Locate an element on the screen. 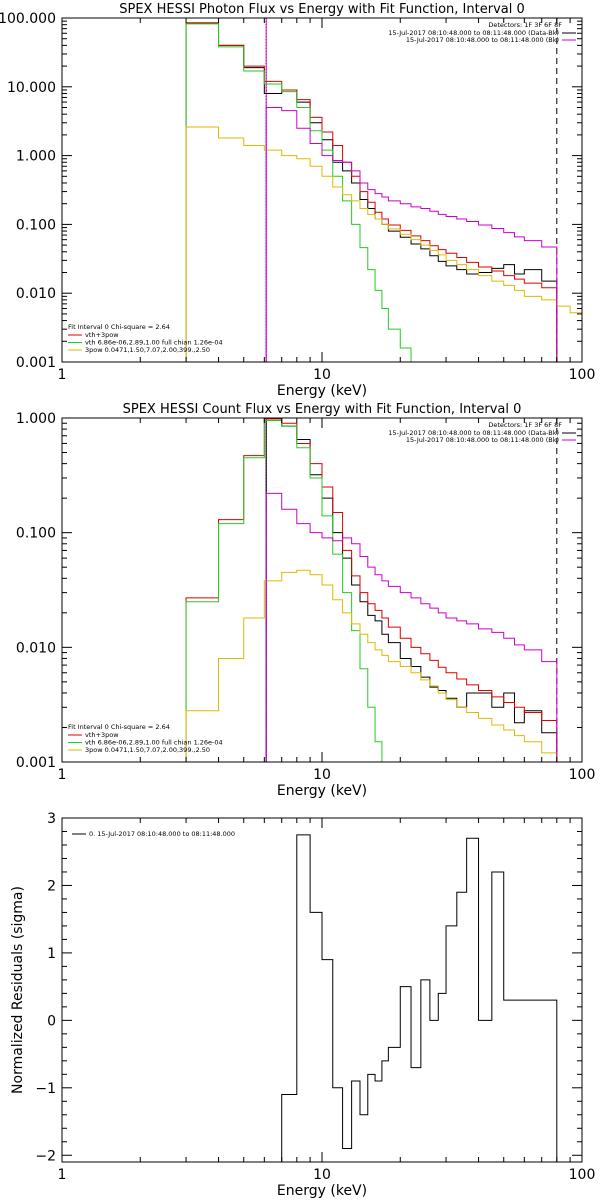 Image resolution: width=600 pixels, height=1200 pixels. y-tick-label: 3 is located at coordinates (51, 819).